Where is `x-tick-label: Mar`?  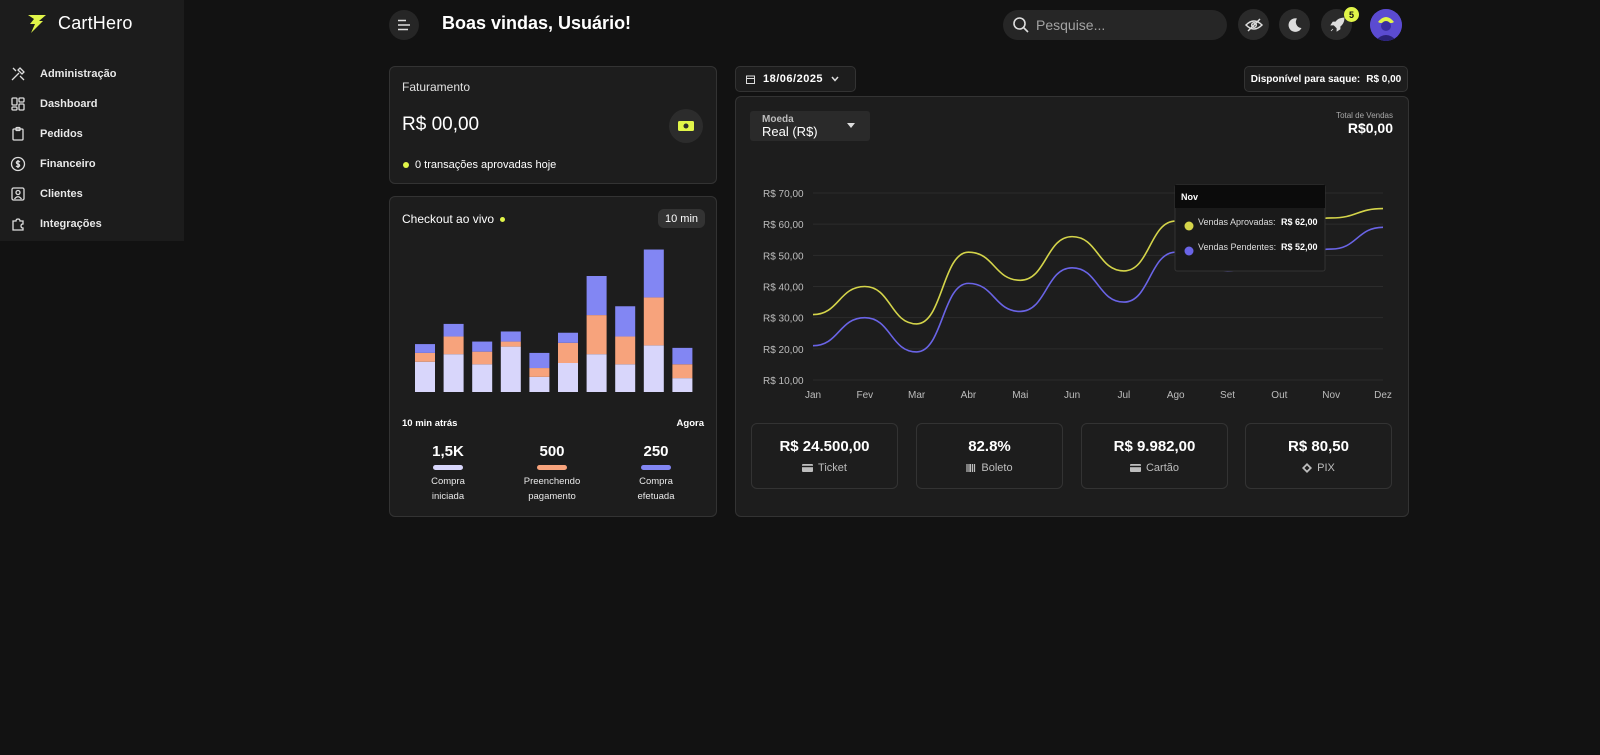
x-tick-label: Mar is located at coordinates (917, 395).